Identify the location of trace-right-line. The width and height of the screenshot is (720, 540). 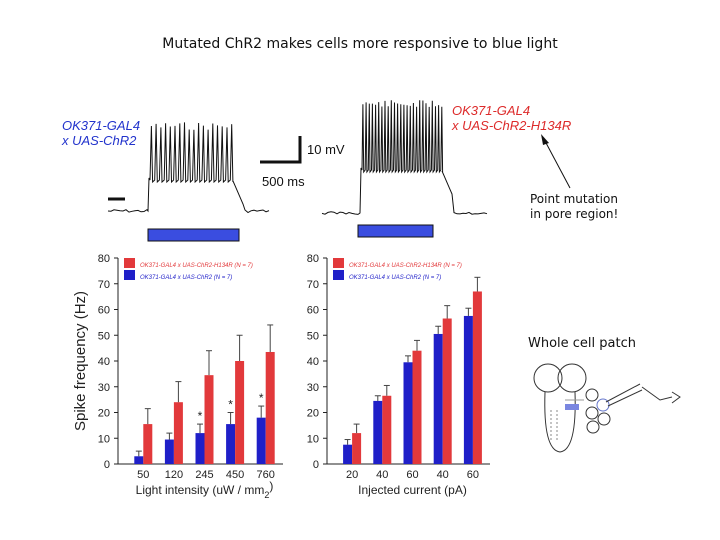
(404, 157).